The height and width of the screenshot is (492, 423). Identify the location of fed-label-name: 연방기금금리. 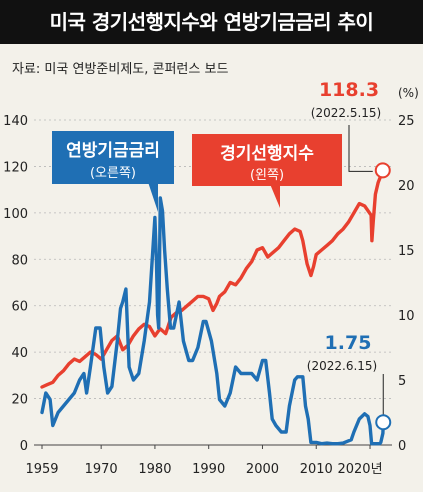
(113, 151).